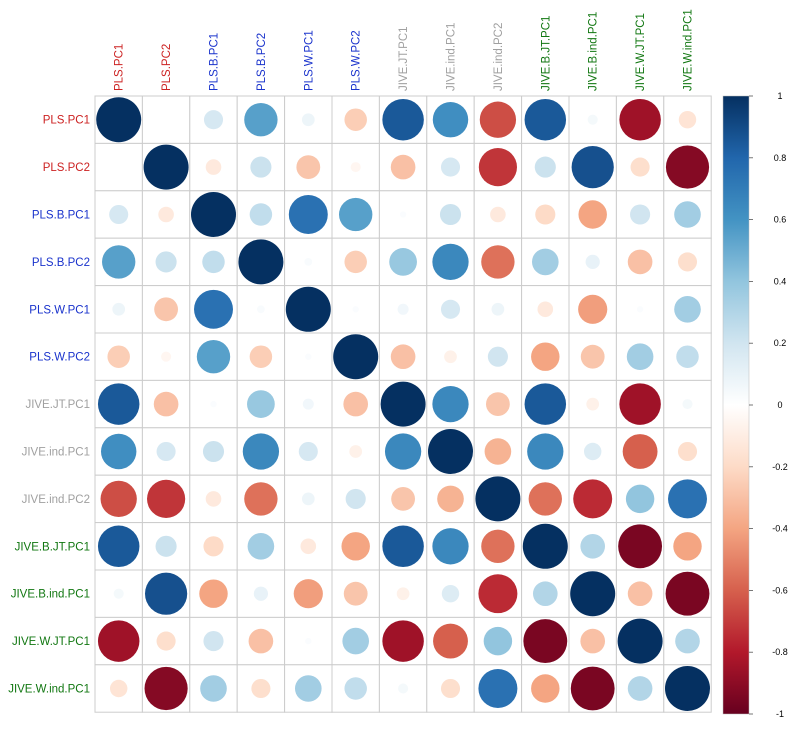 Image resolution: width=794 pixels, height=736 pixels. Describe the element at coordinates (545, 688) in the screenshot. I see `corr-circle-JIVE.W.ind.PC1-JIVE.B.JT.PC1` at that location.